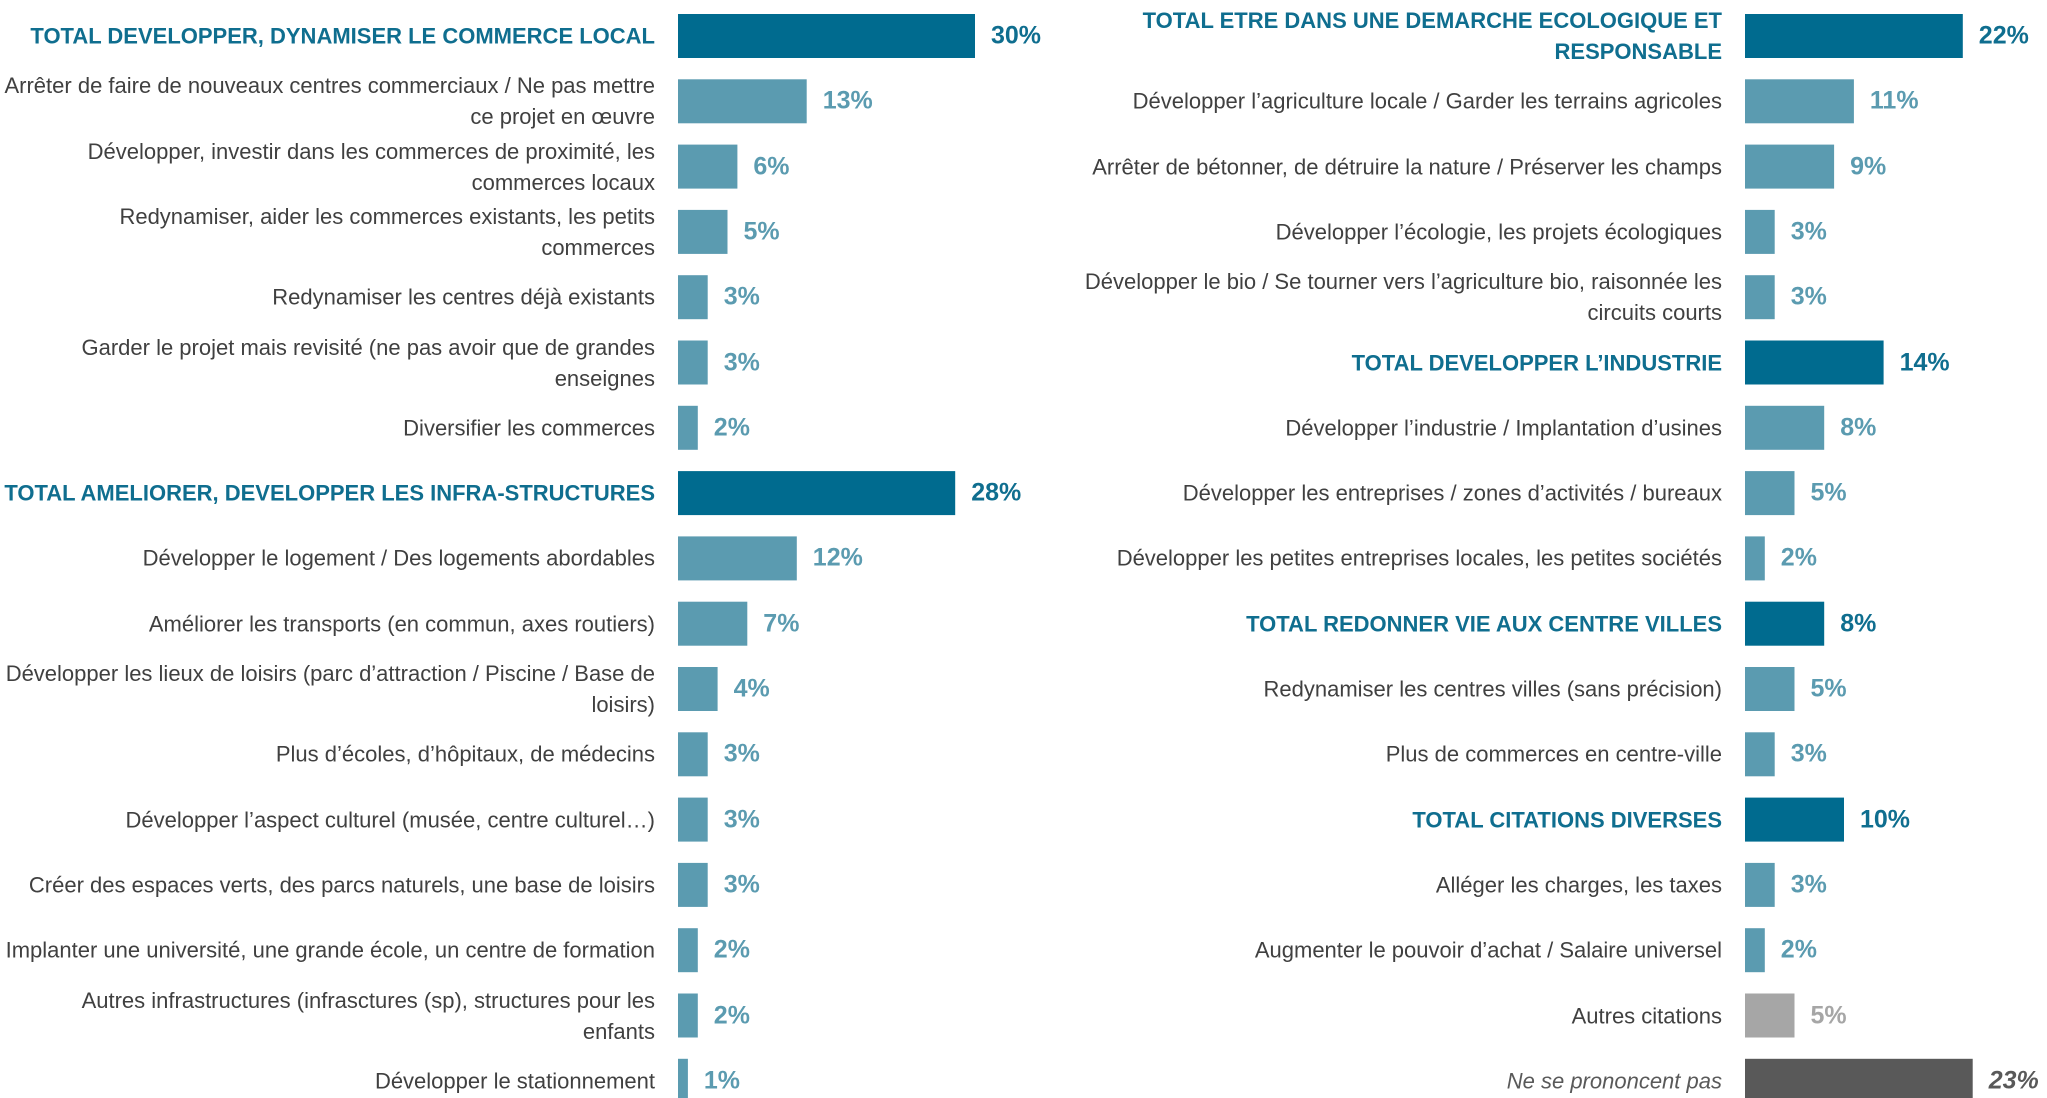 Image resolution: width=2047 pixels, height=1098 pixels. I want to click on category-label: Ne se prononcent pas, so click(1614, 1081).